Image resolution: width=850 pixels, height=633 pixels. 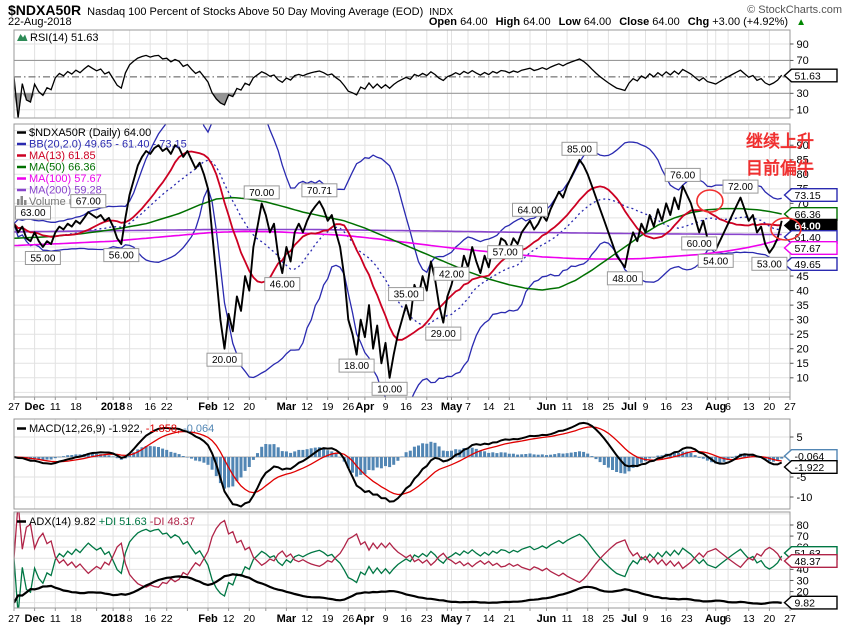 What do you see at coordinates (348, 407) in the screenshot?
I see `svg-text: 26` at bounding box center [348, 407].